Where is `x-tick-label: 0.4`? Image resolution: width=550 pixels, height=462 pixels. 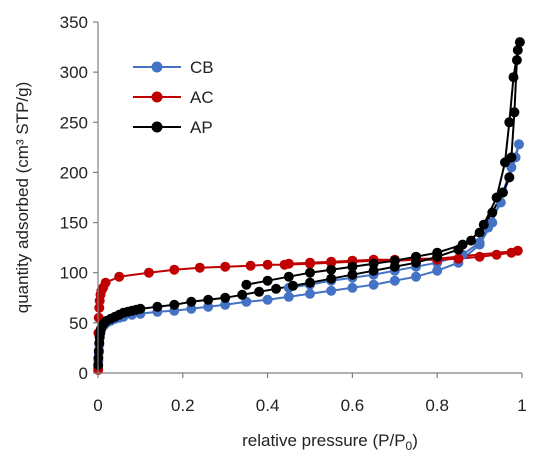
x-tick-label: 0.4 is located at coordinates (268, 405).